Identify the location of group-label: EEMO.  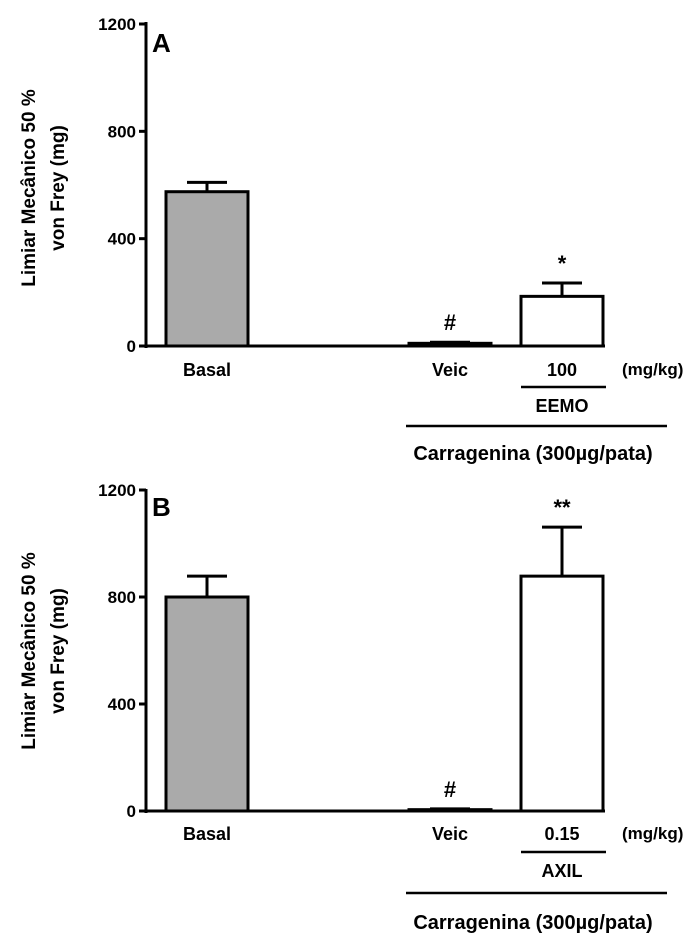
(561, 406).